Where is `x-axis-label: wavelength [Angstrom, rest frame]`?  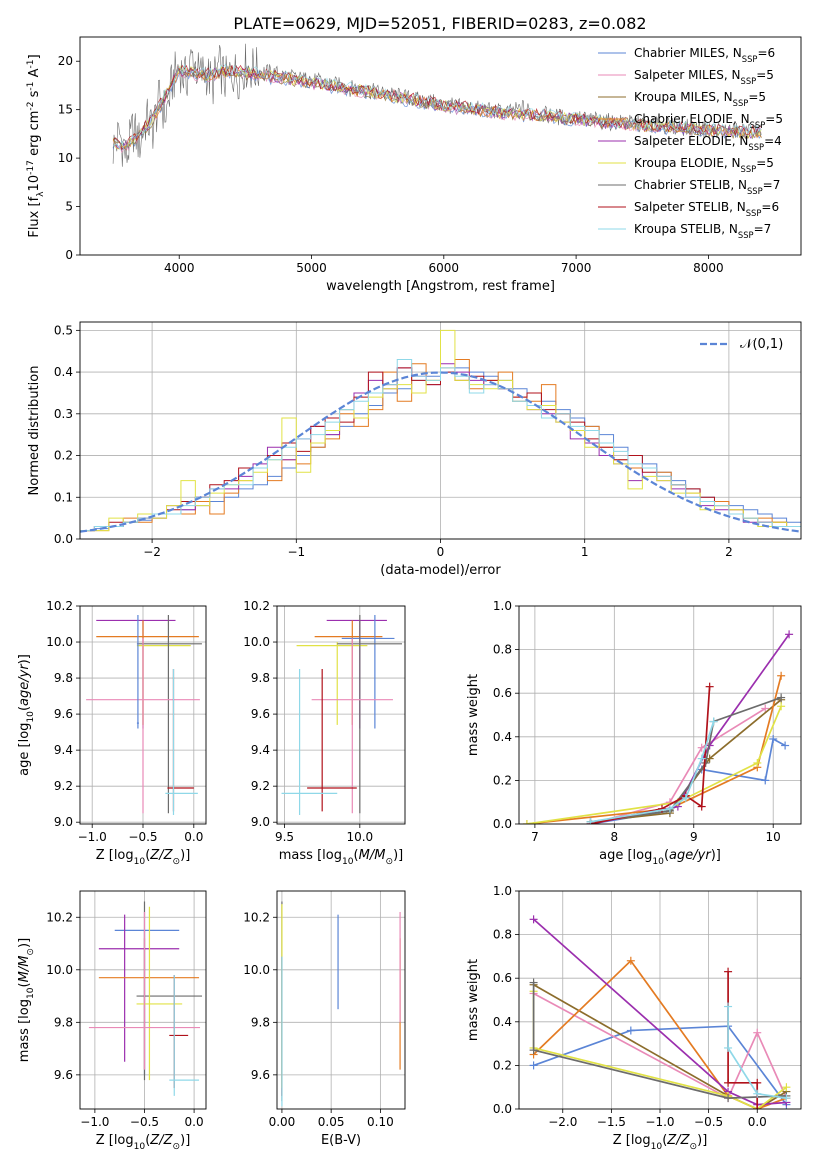 x-axis-label: wavelength [Angstrom, rest frame] is located at coordinates (440, 286).